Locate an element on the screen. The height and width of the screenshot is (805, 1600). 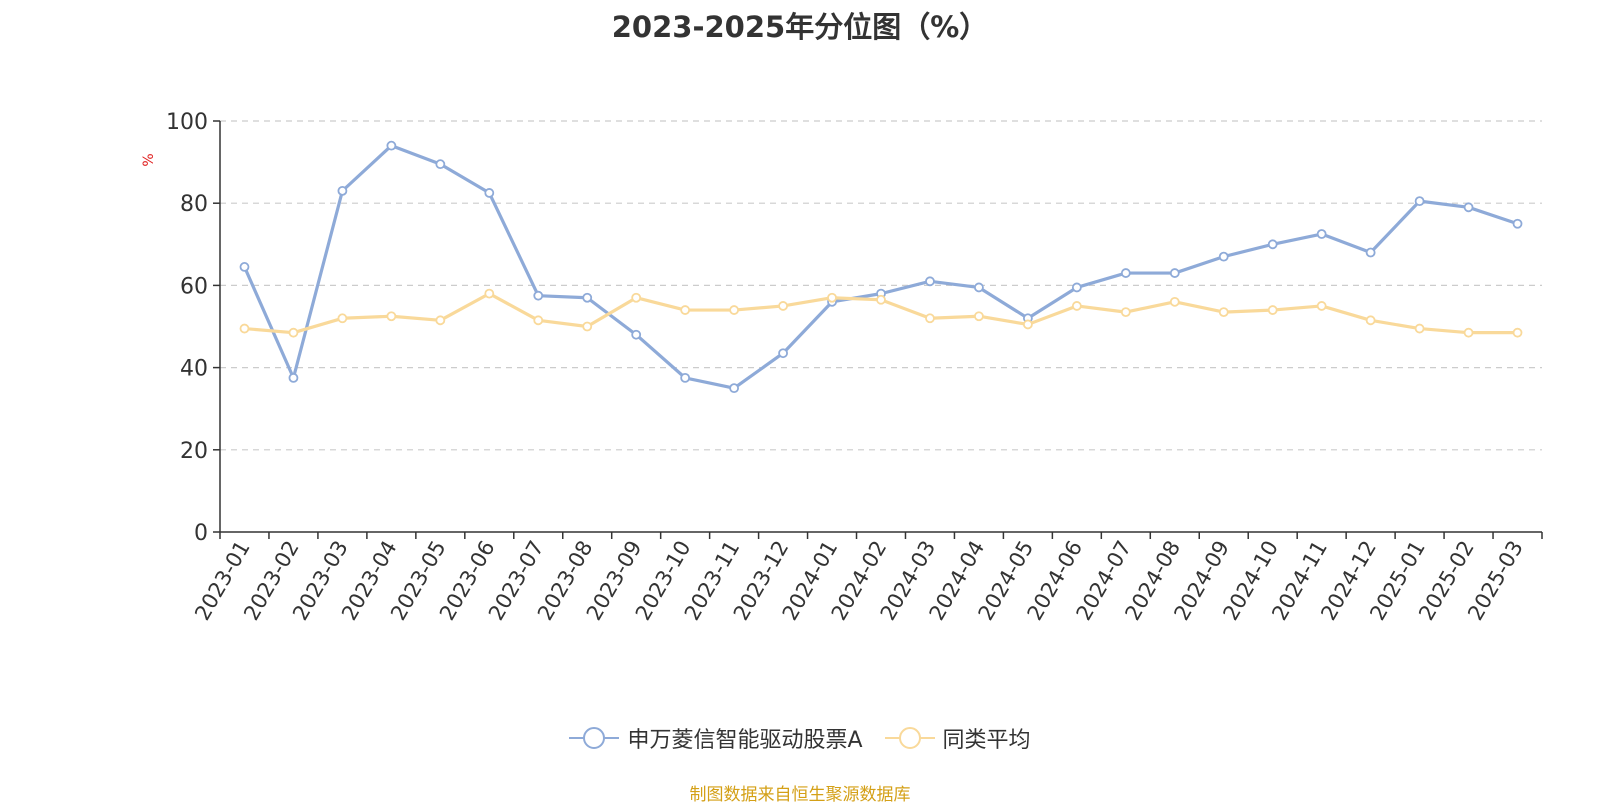
legend-item-series-2: 同类平均 is located at coordinates (957, 738).